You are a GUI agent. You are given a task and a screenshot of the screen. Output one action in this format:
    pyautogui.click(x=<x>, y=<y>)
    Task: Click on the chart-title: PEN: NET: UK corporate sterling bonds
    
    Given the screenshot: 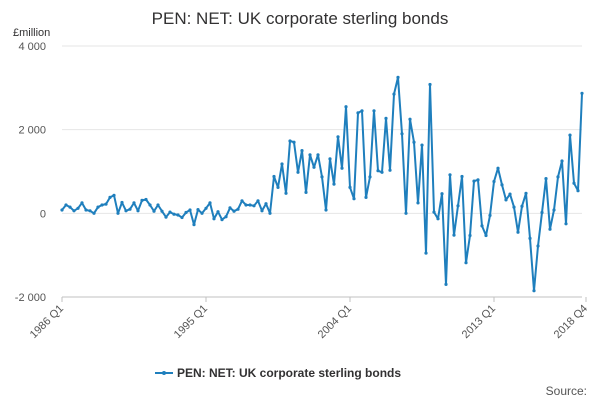 What is the action you would take?
    pyautogui.click(x=300, y=18)
    